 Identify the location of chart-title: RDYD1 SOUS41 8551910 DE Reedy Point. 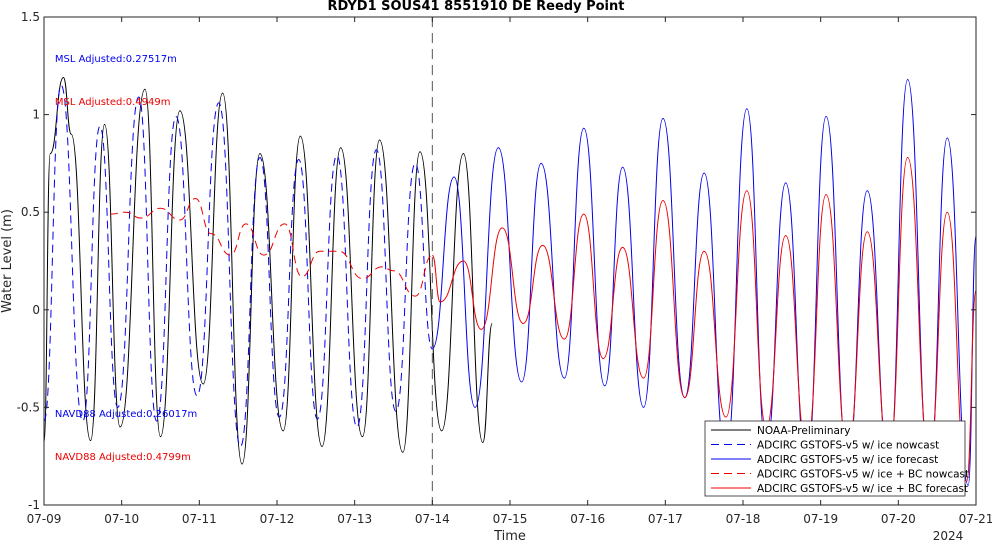
(476, 7).